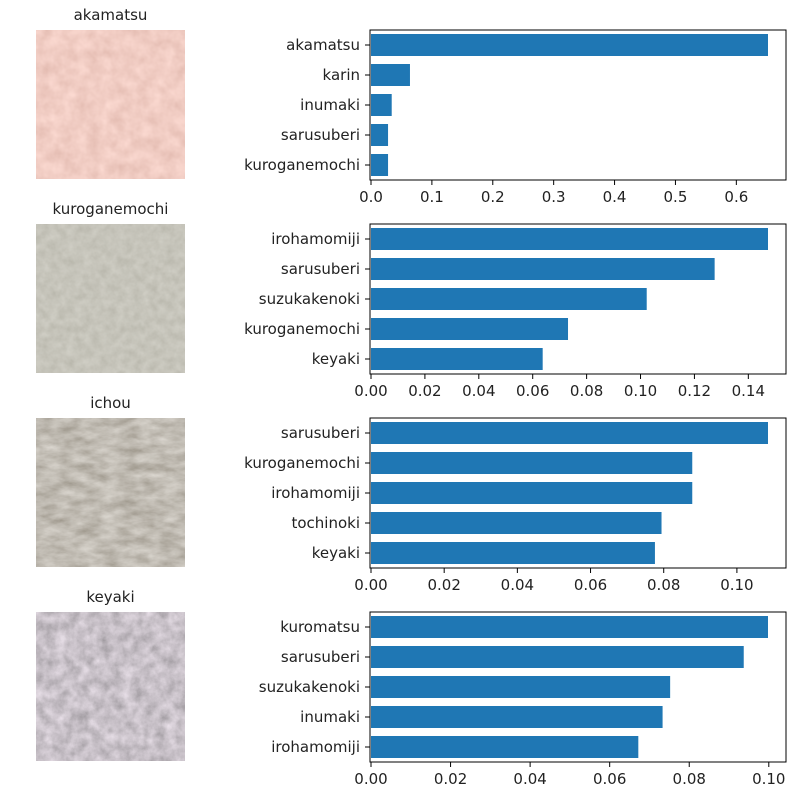  What do you see at coordinates (111, 209) in the screenshot?
I see `image-title: kuroganemochi` at bounding box center [111, 209].